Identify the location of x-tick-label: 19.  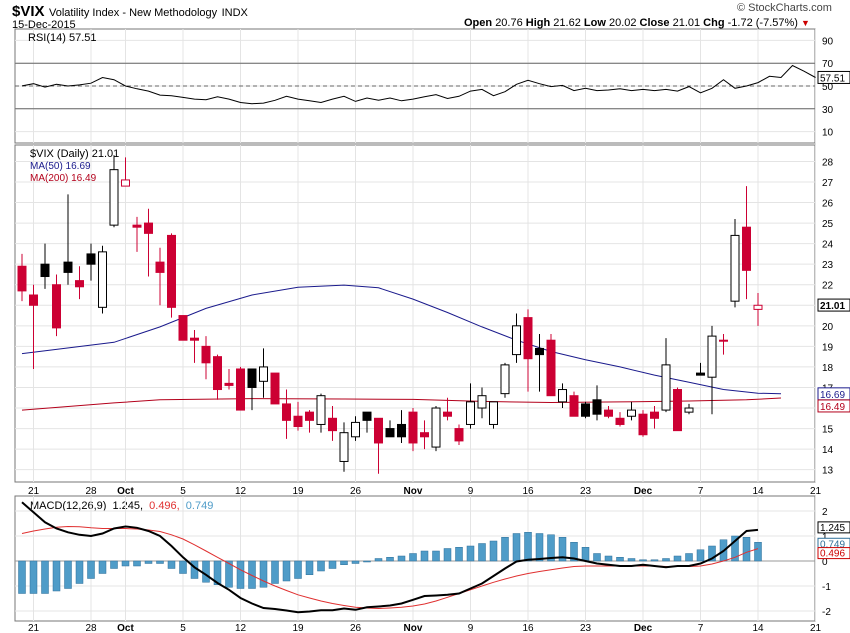
(298, 491).